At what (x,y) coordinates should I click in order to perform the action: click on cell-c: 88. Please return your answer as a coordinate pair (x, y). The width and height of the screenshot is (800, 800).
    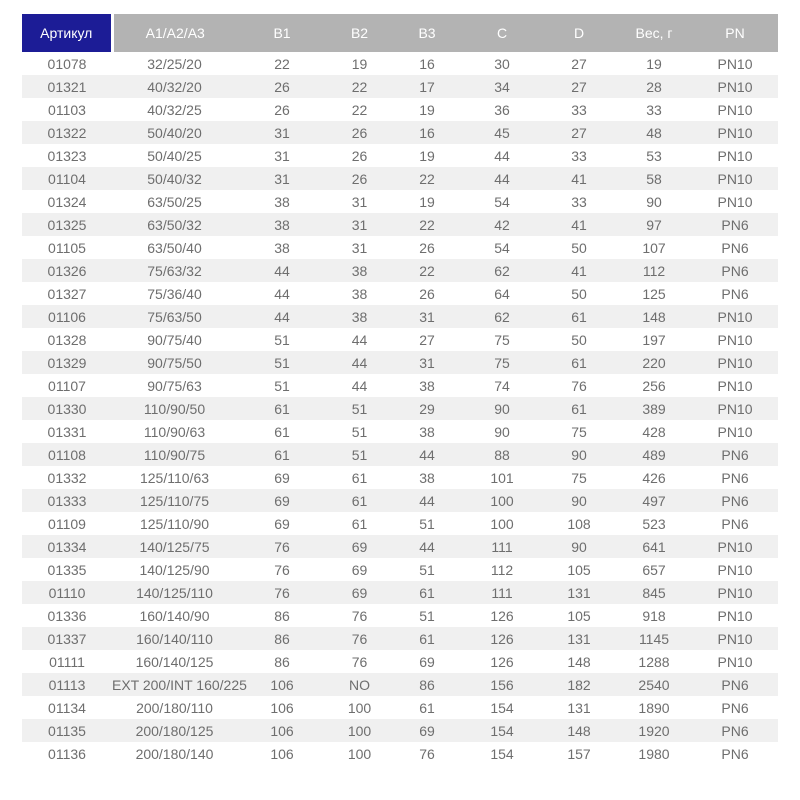
    Looking at the image, I should click on (502, 454).